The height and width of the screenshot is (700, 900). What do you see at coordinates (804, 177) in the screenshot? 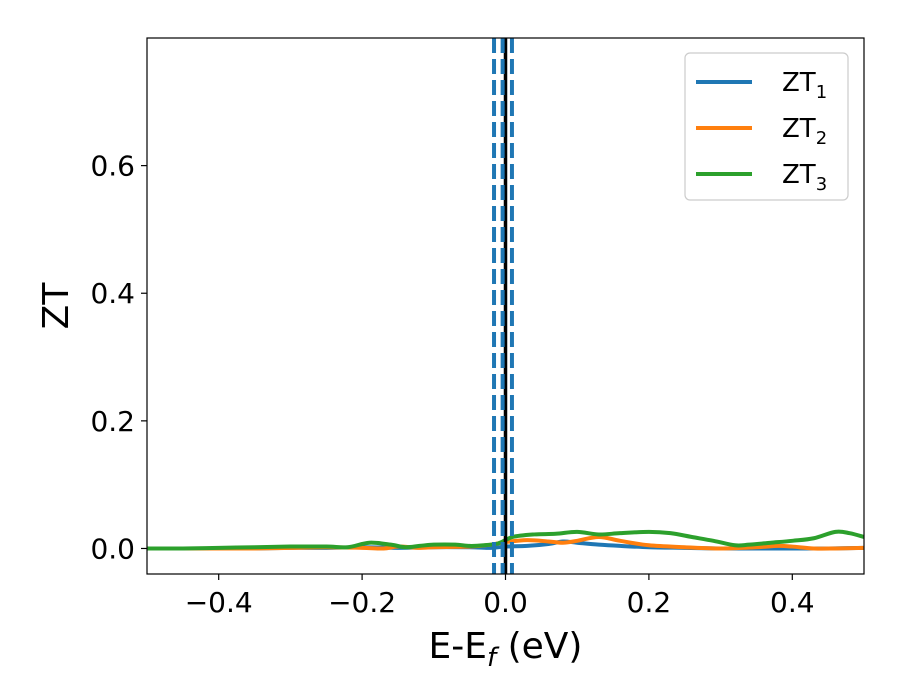
I see `legend-label-zt3: ZT3` at bounding box center [804, 177].